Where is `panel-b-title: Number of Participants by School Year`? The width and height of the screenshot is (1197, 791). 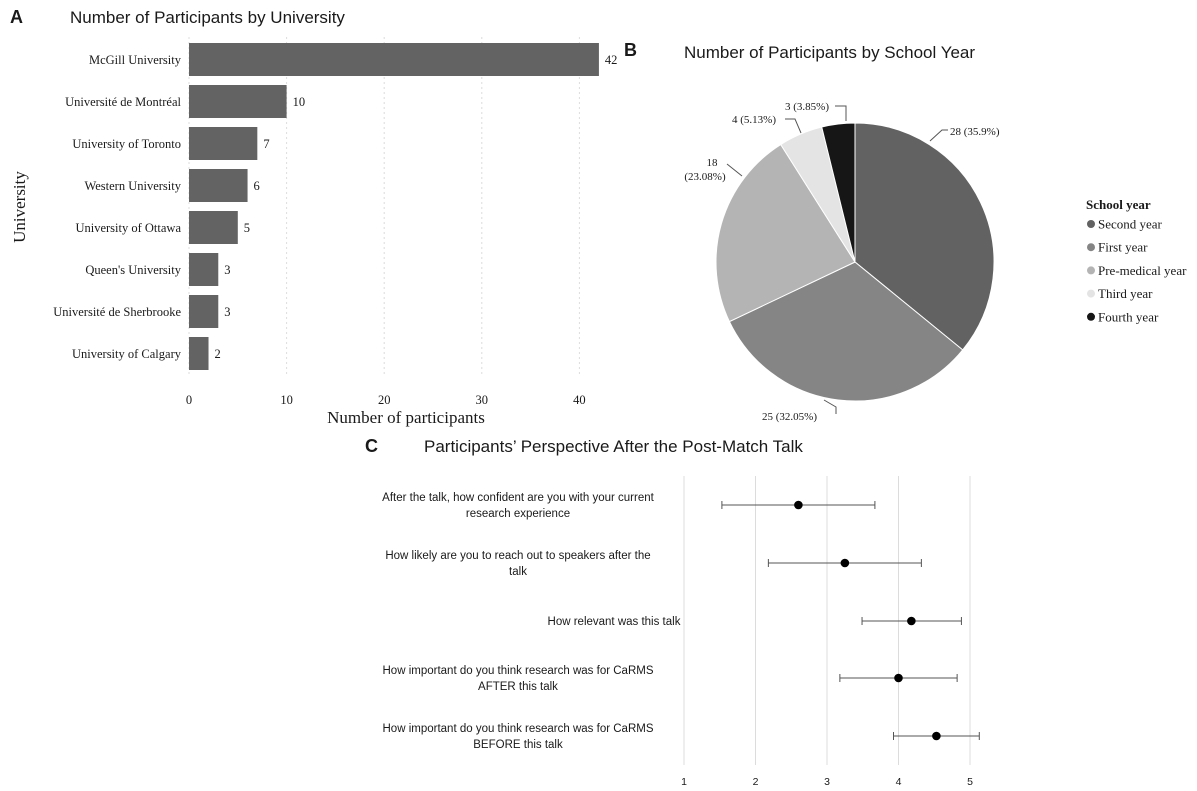 panel-b-title: Number of Participants by School Year is located at coordinates (829, 52).